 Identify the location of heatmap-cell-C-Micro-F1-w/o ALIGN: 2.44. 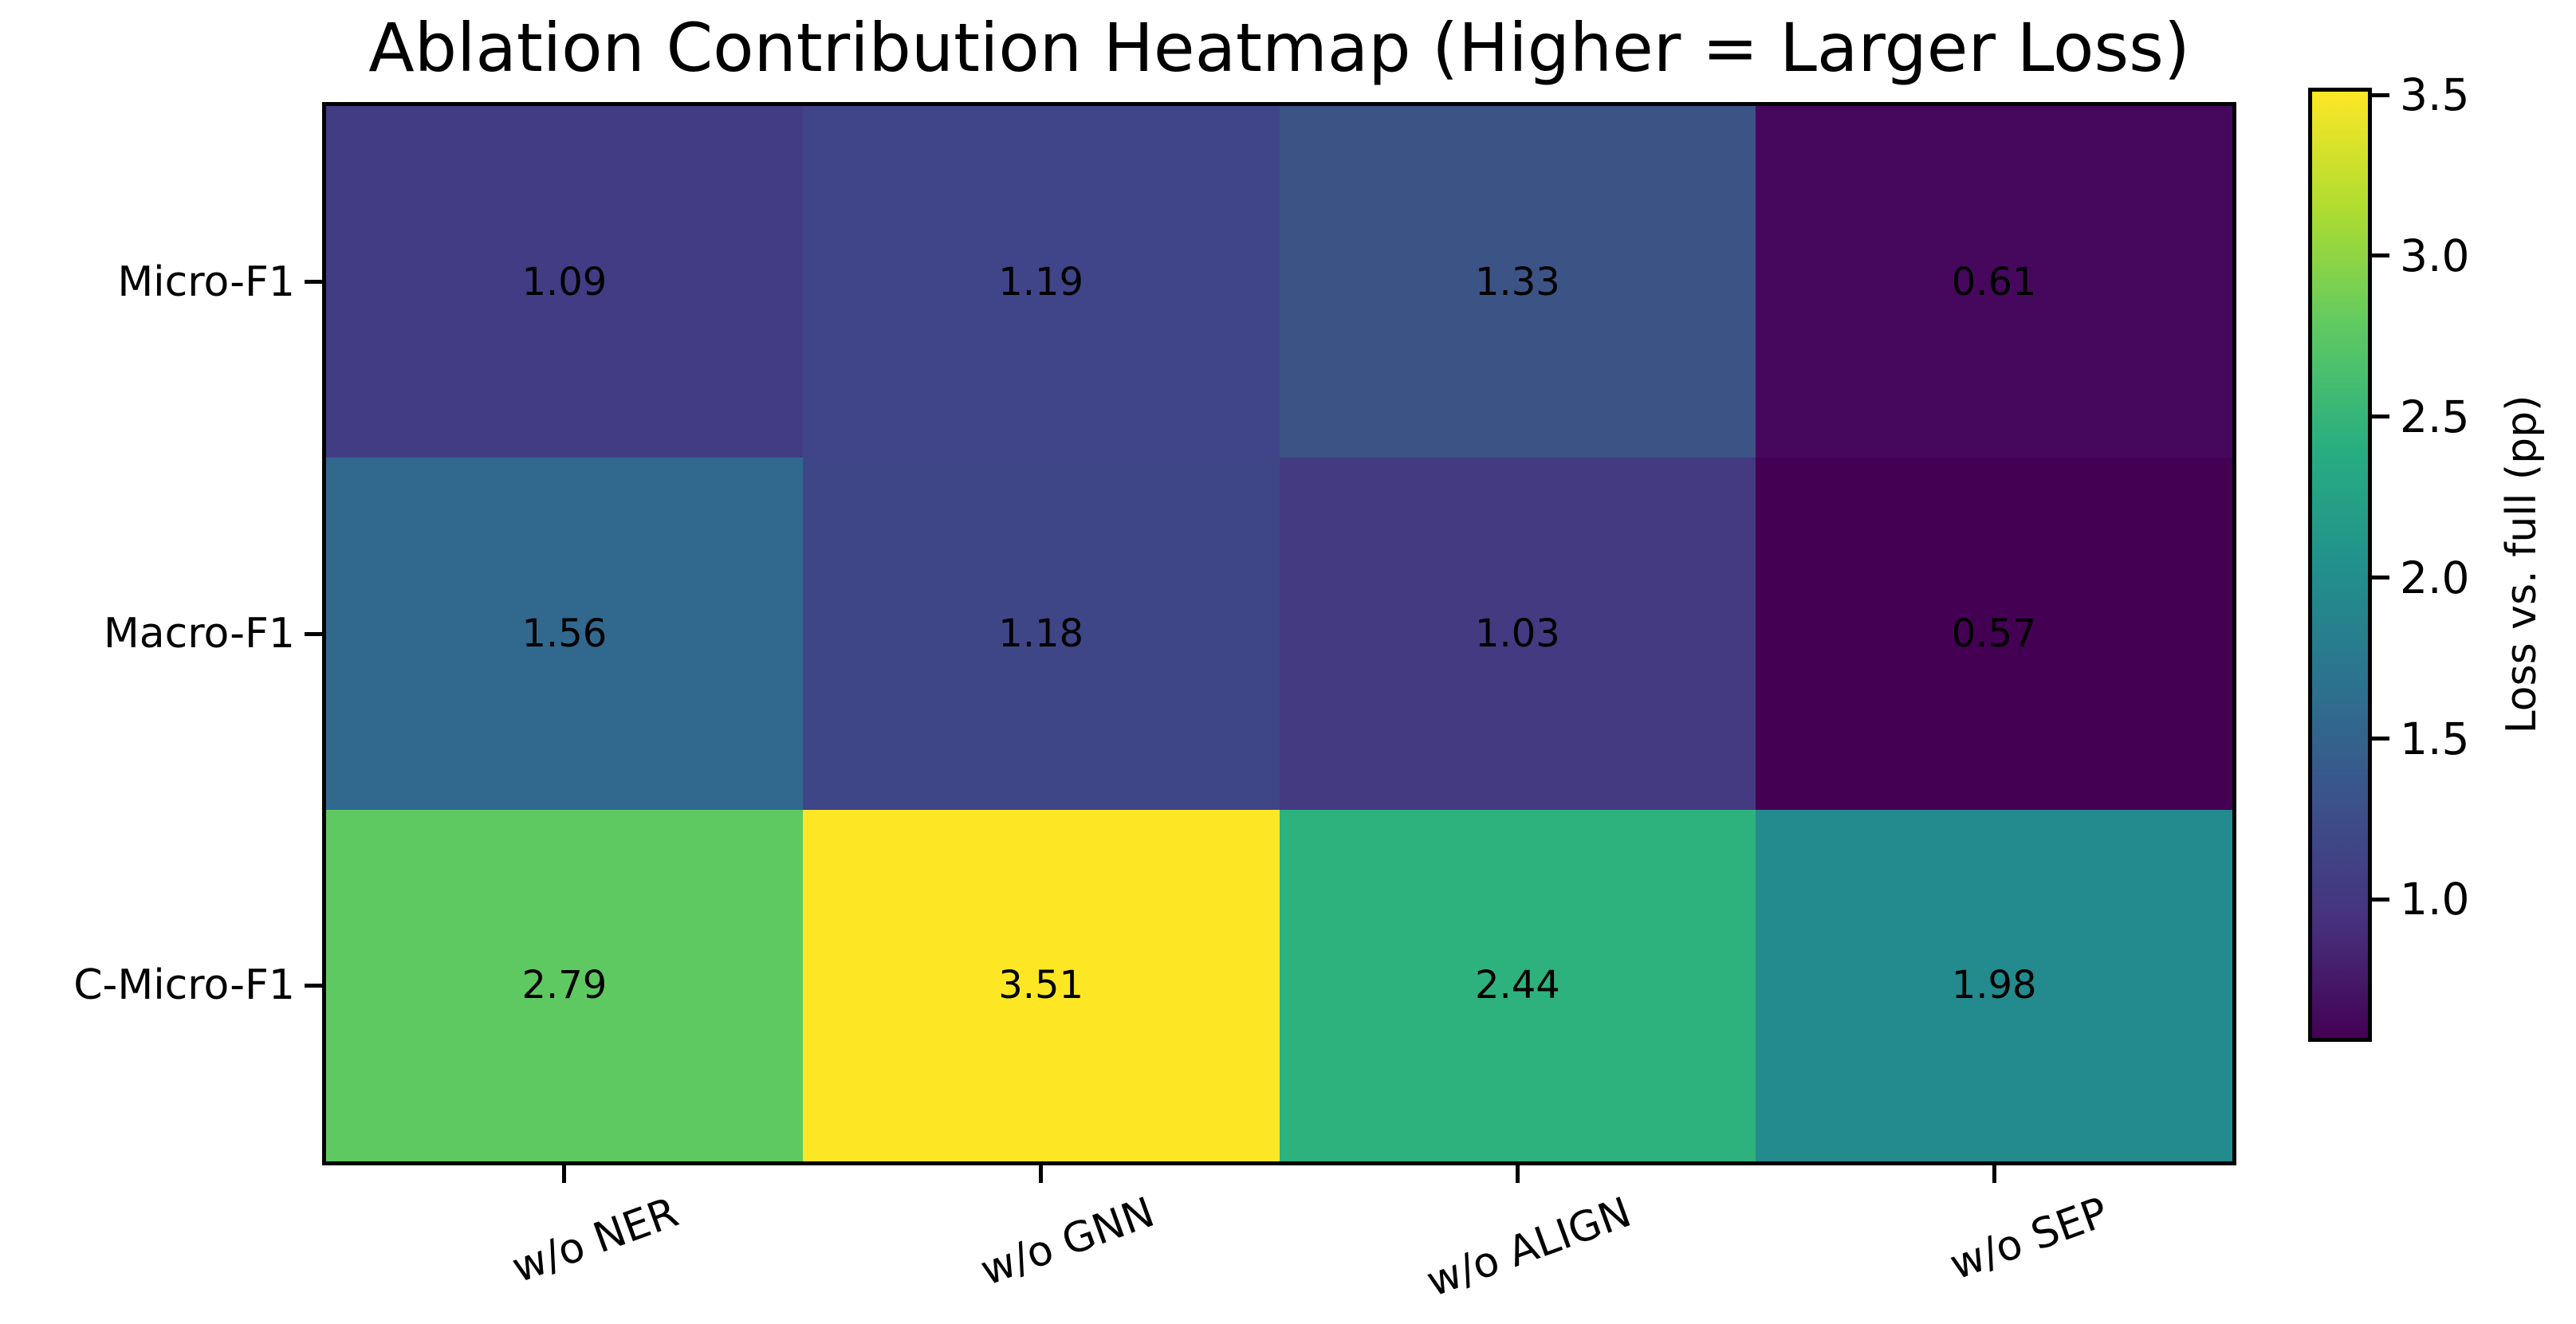
(1518, 985).